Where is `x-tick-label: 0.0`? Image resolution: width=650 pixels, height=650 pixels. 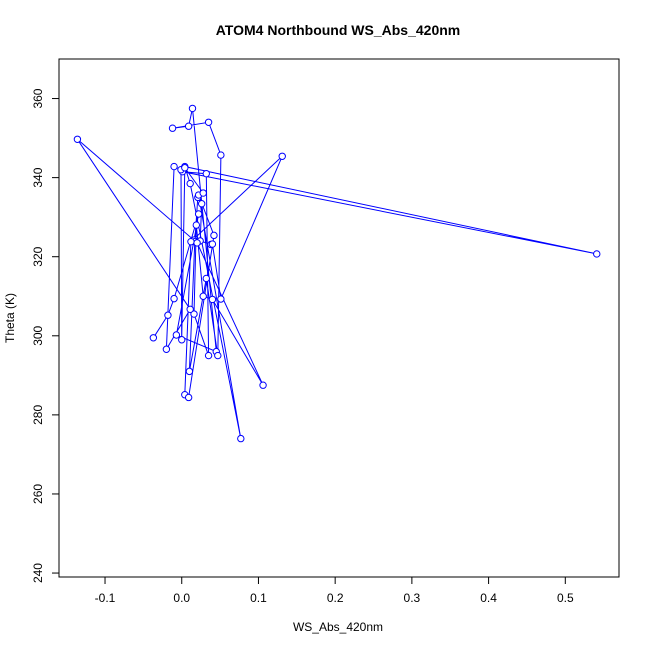 x-tick-label: 0.0 is located at coordinates (181, 598).